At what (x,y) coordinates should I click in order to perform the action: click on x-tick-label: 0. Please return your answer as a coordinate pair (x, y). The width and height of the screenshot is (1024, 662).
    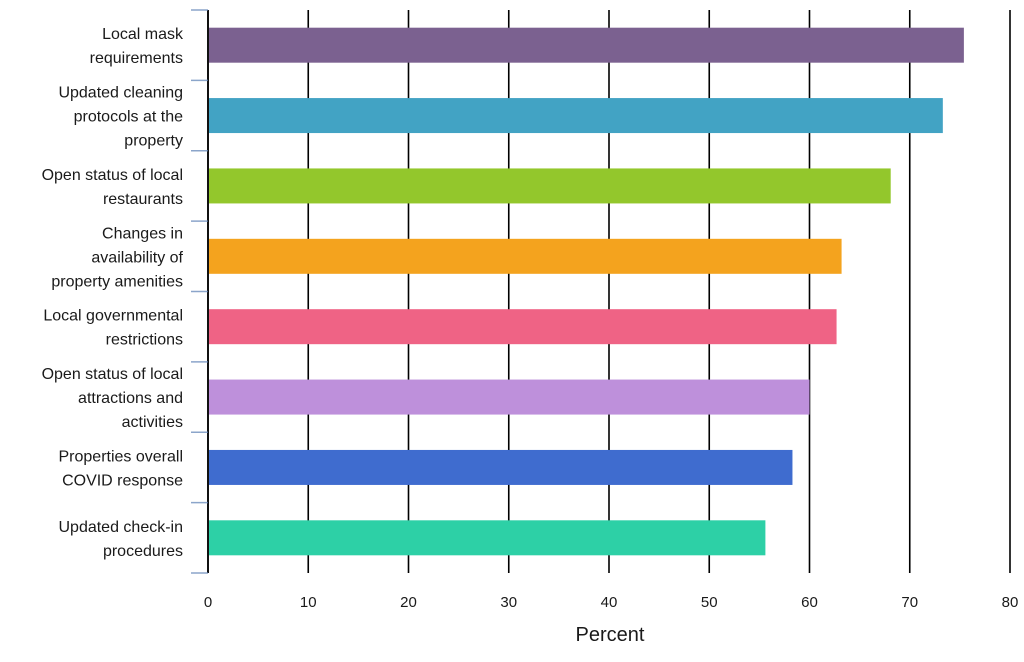
    Looking at the image, I should click on (208, 602).